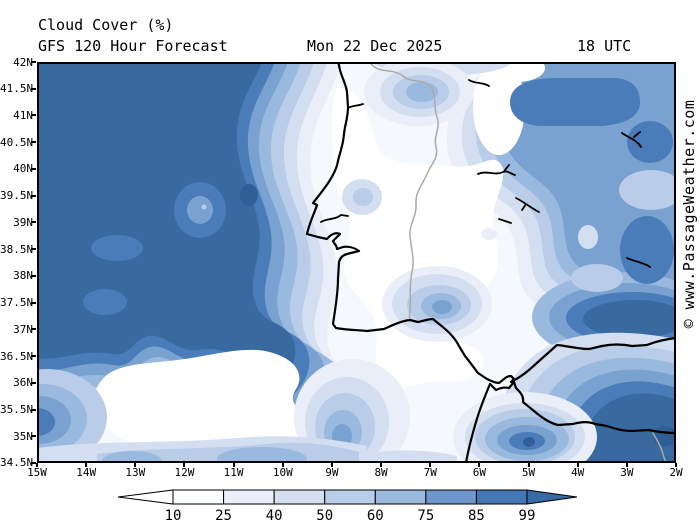 Image resolution: width=700 pixels, height=525 pixels. Describe the element at coordinates (282, 472) in the screenshot. I see `lon-tick-label: 10W` at that location.